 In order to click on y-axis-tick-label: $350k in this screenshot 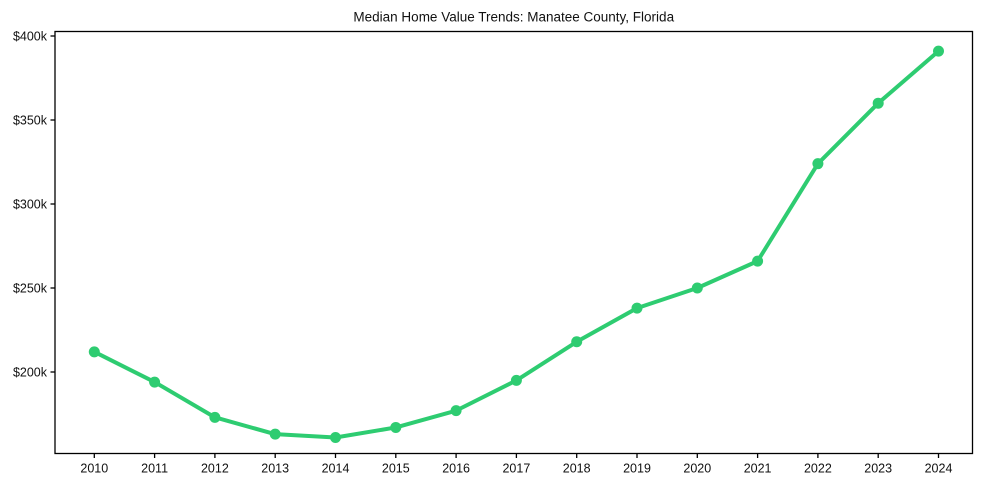, I will do `click(30, 121)`.